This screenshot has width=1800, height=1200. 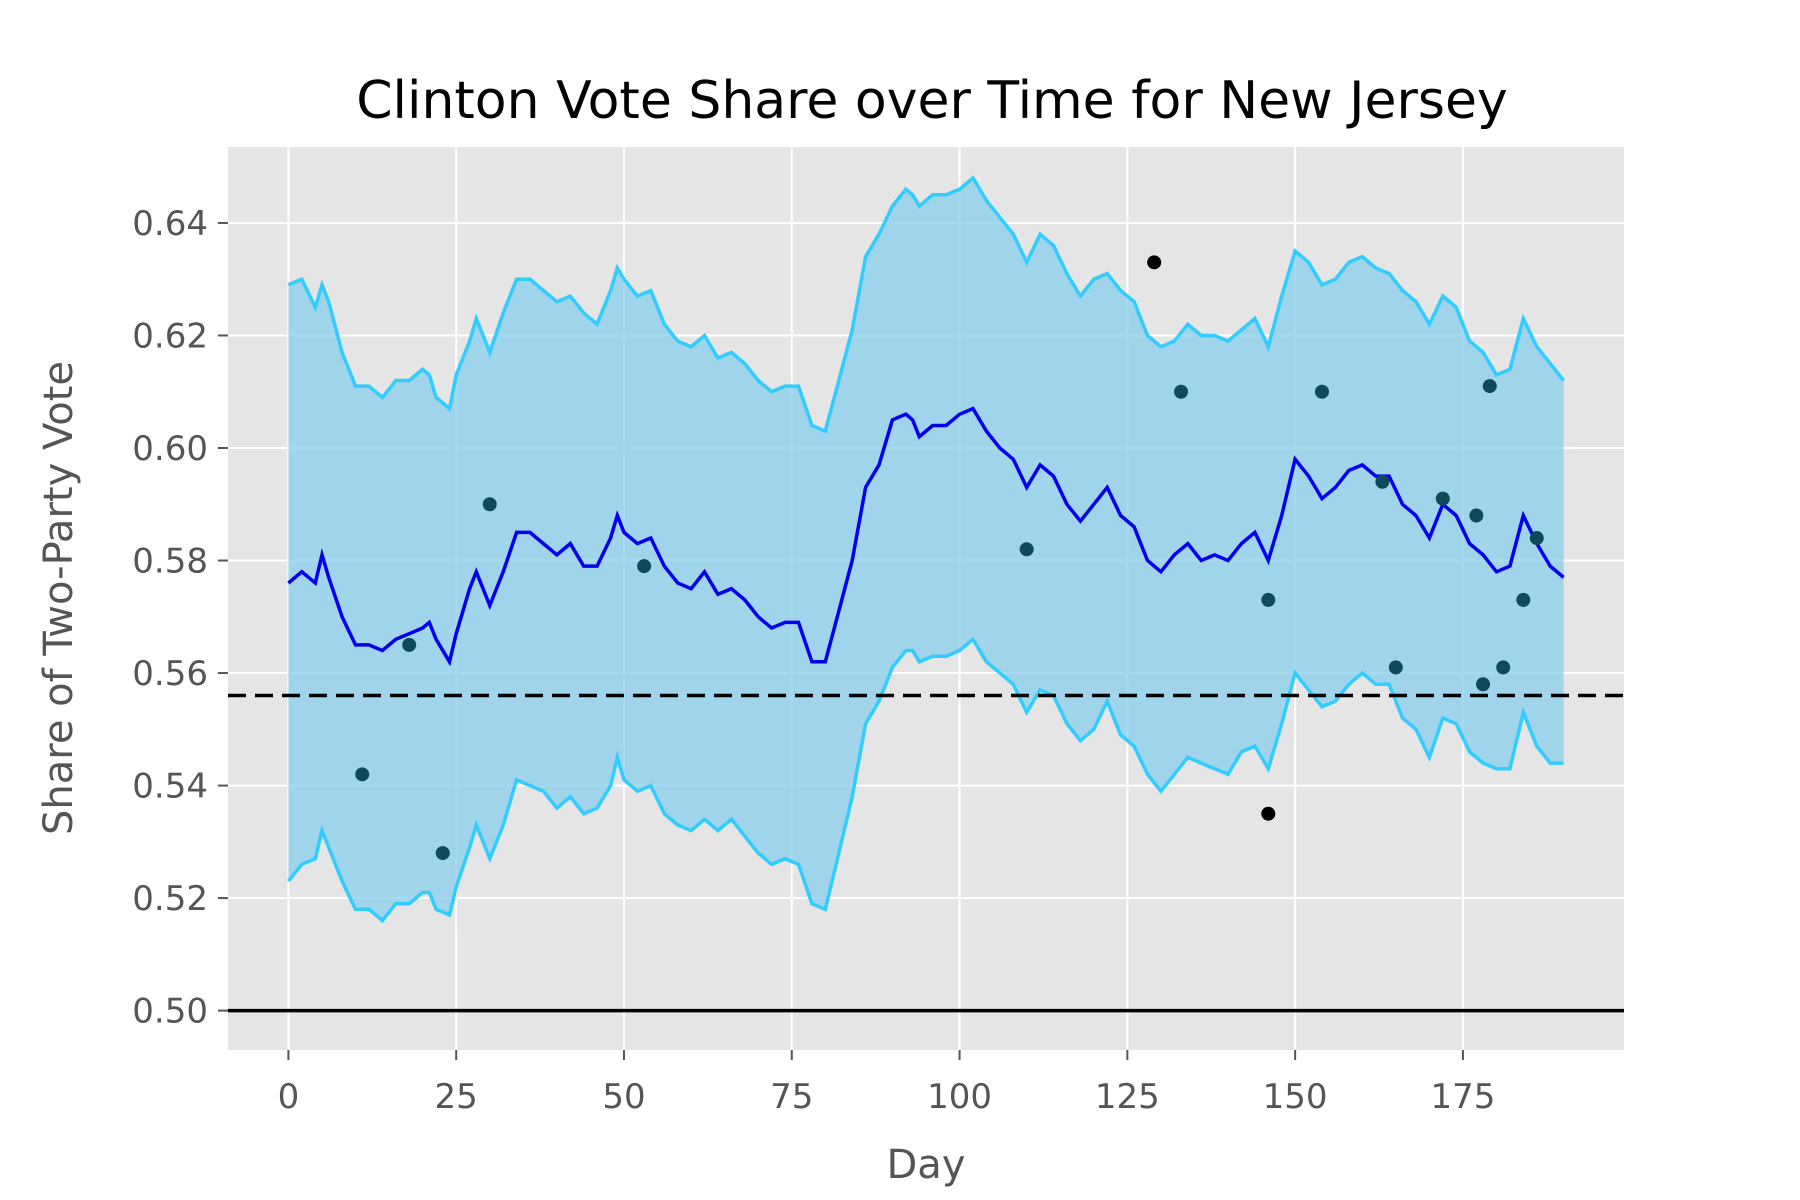 What do you see at coordinates (170, 787) in the screenshot?
I see `y-tick-label: 0.54` at bounding box center [170, 787].